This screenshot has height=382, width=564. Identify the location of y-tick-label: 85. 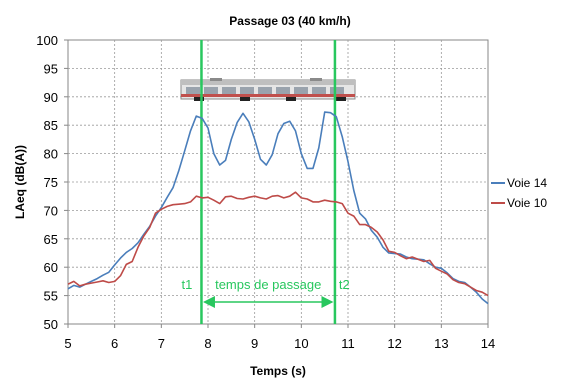
(51, 125).